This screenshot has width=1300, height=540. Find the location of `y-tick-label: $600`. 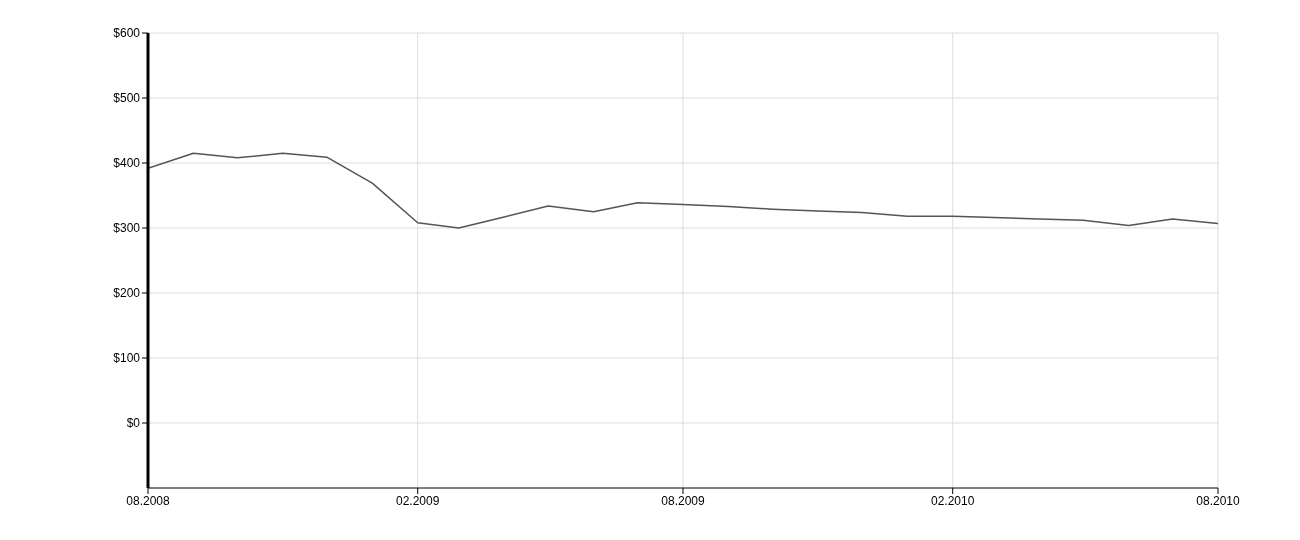

y-tick-label: $600 is located at coordinates (127, 33).